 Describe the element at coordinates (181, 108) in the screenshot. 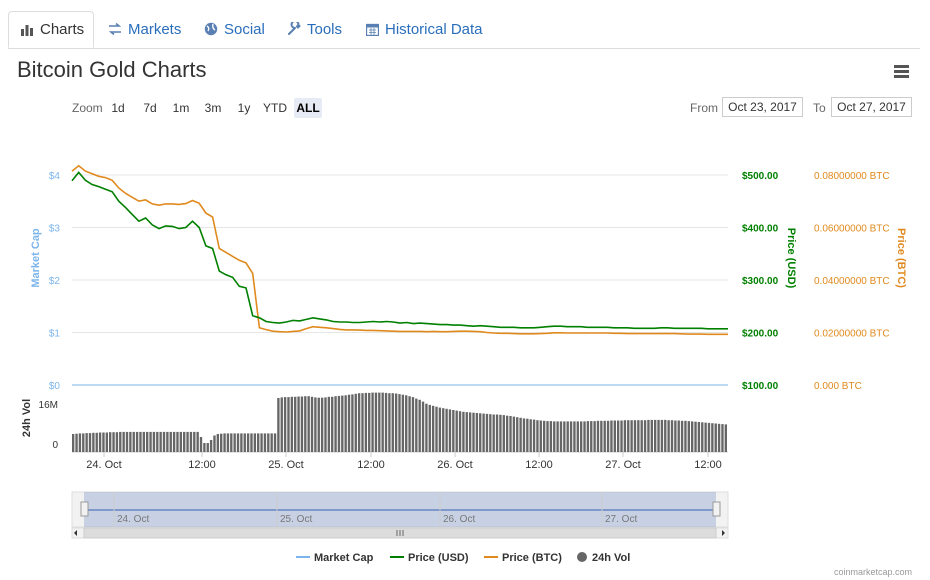

I see `zoom-button-1m: 1m` at that location.